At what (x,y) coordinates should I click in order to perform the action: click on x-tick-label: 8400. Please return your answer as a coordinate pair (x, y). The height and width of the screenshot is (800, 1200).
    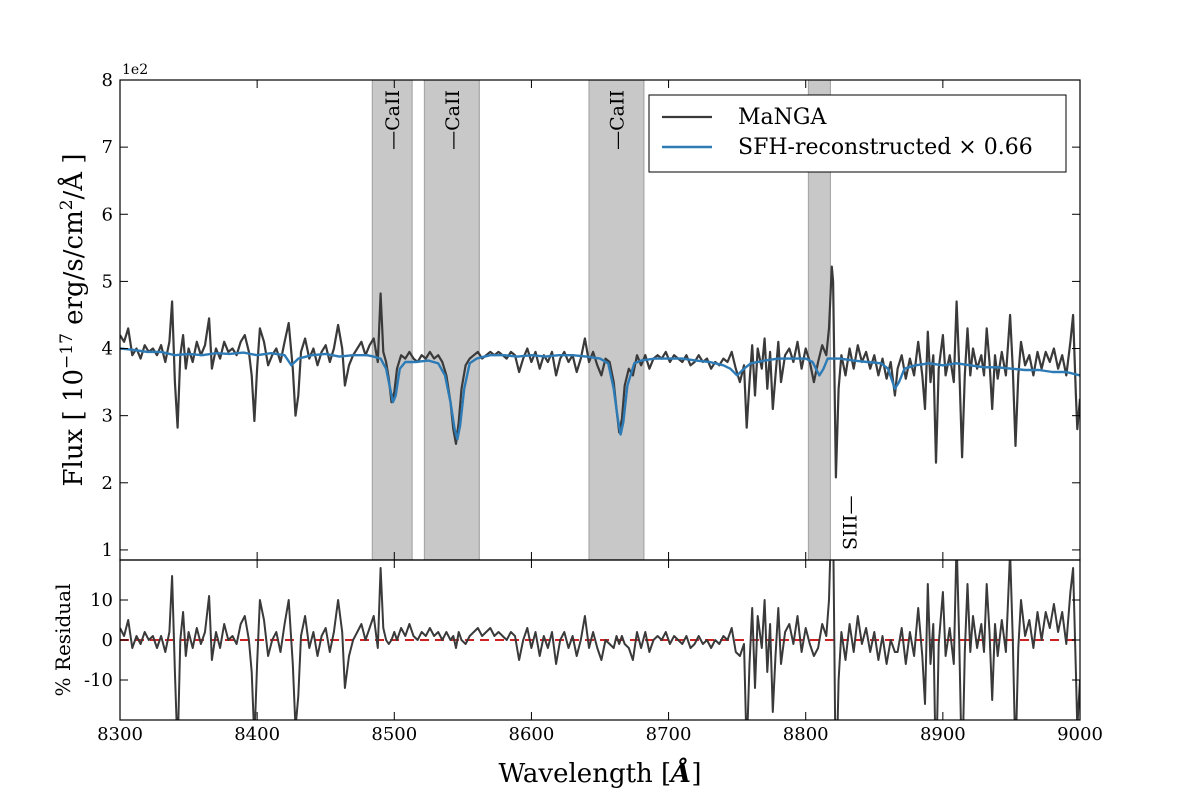
    Looking at the image, I should click on (257, 734).